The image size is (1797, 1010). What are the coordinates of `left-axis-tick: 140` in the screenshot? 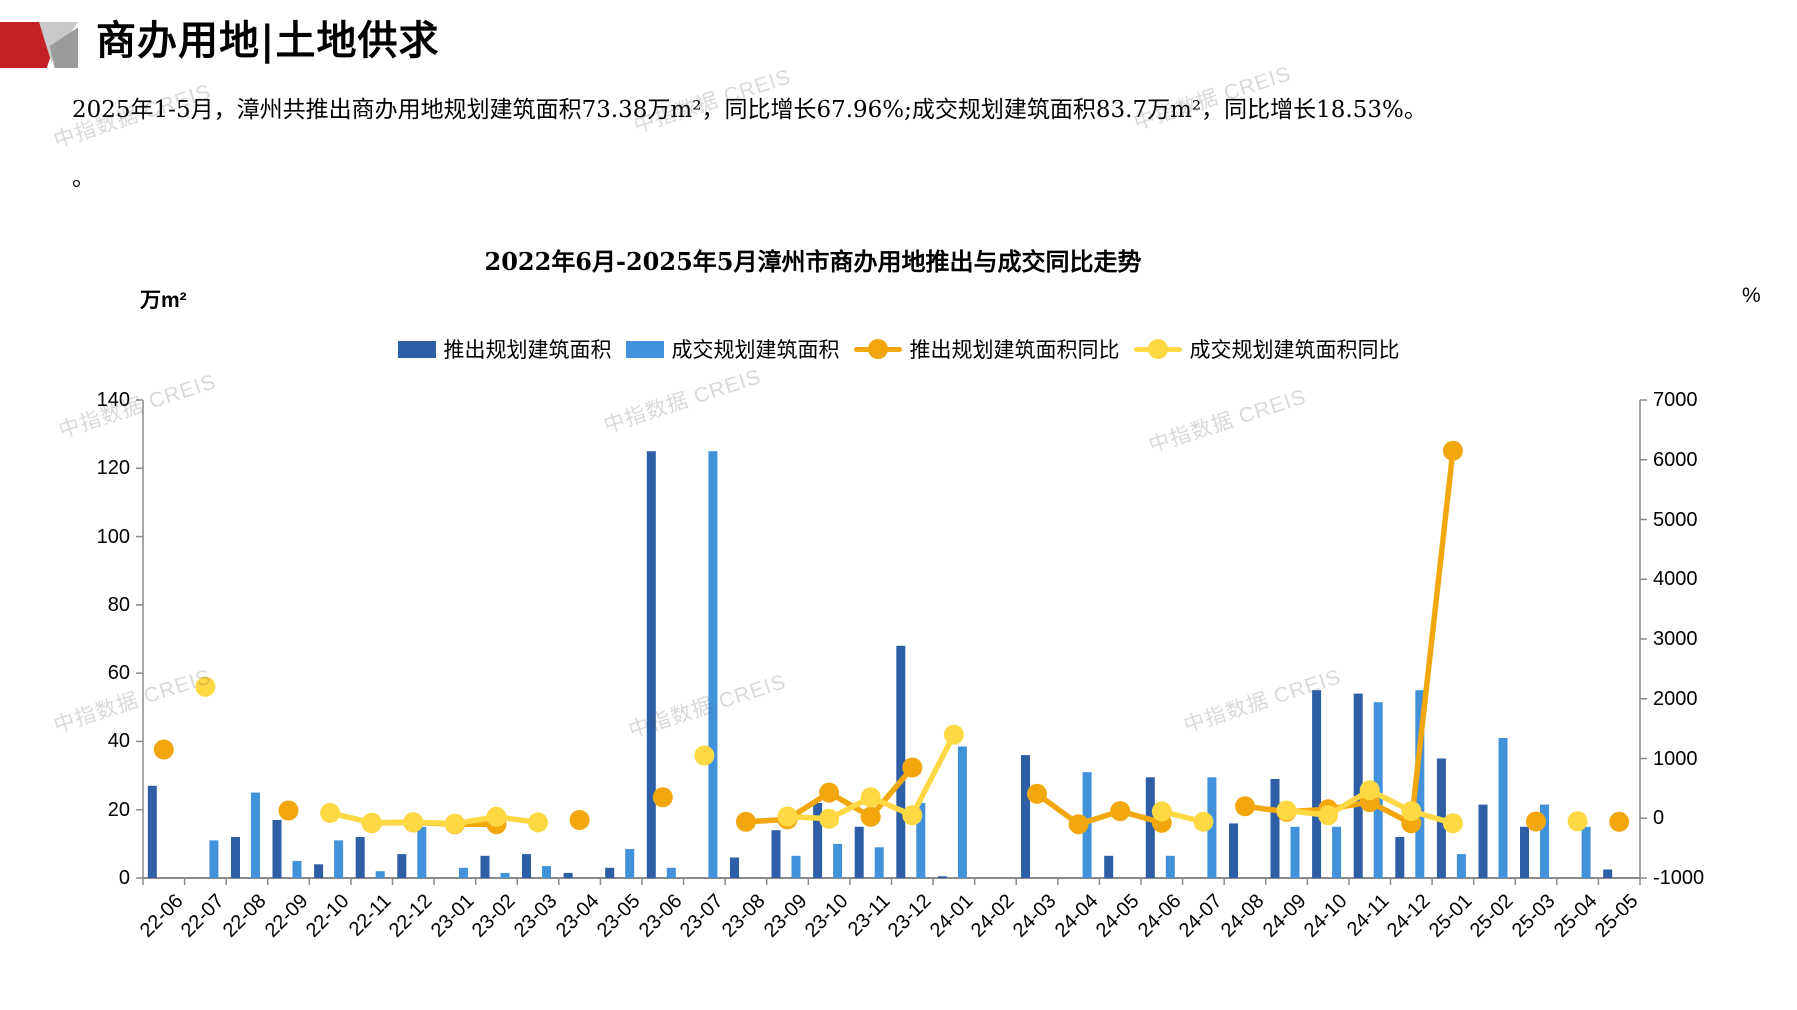 It's located at (113, 400).